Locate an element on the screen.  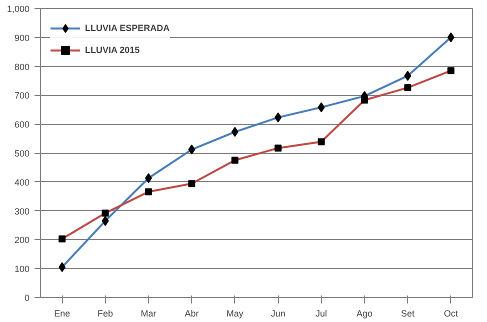
x-tick-label: Ago is located at coordinates (364, 313).